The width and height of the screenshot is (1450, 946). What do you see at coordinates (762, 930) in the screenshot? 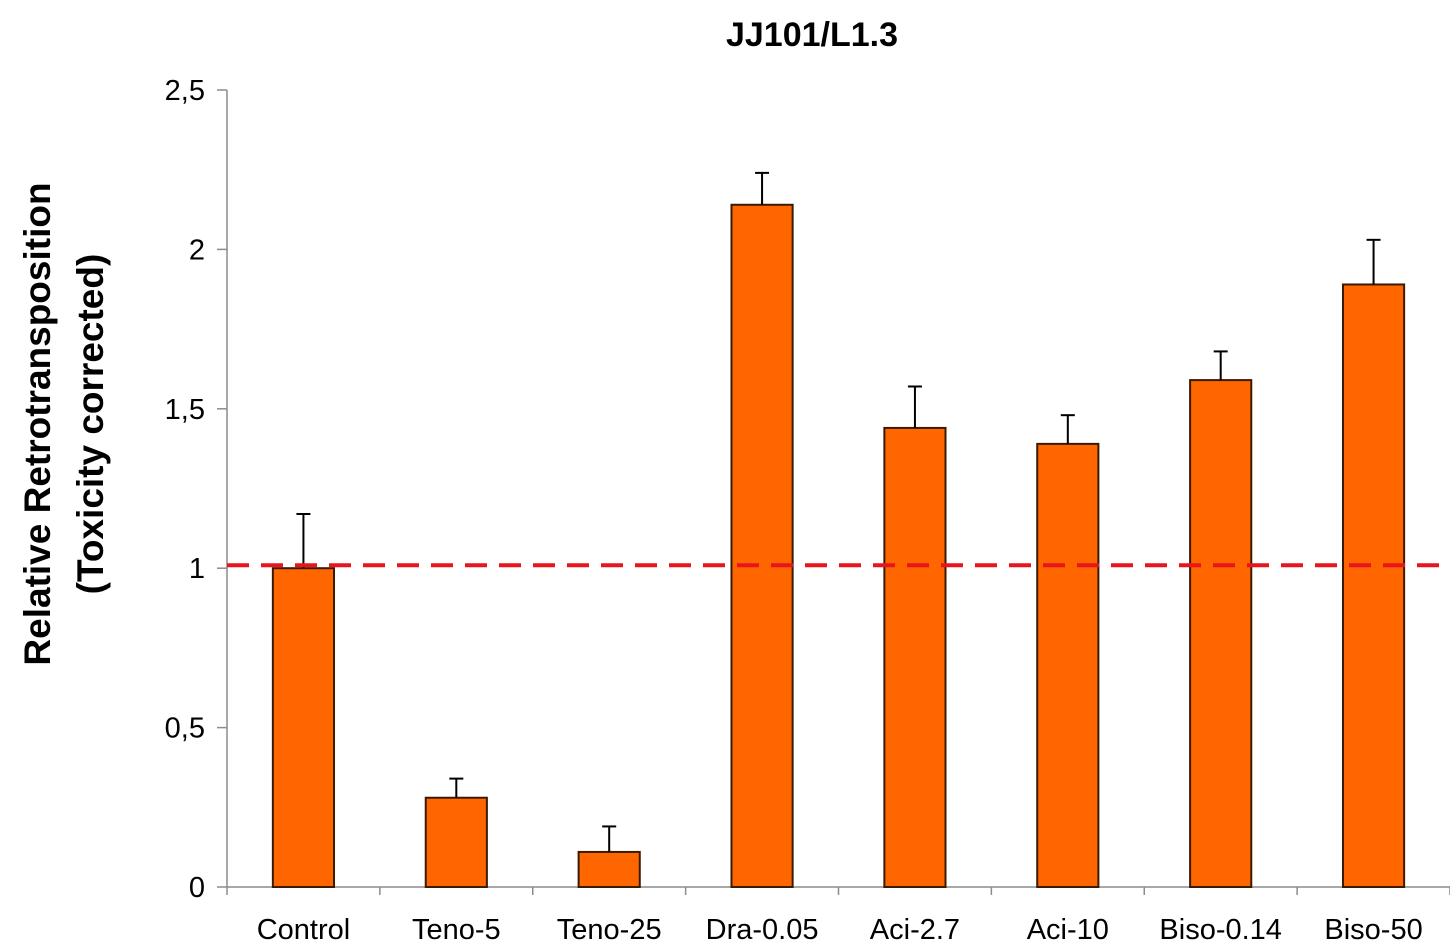
I see `x-tick-label: Dra-0.05` at bounding box center [762, 930].